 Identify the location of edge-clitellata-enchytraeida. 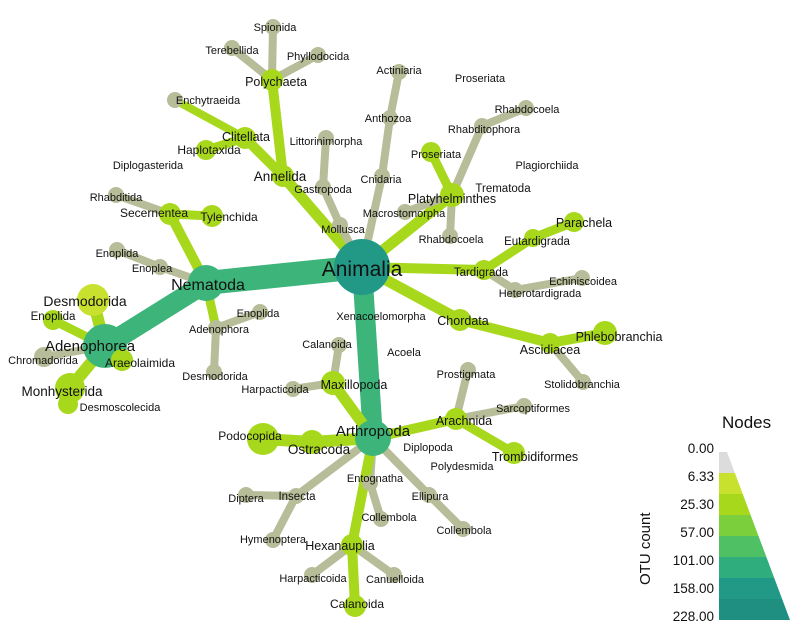
(210, 119).